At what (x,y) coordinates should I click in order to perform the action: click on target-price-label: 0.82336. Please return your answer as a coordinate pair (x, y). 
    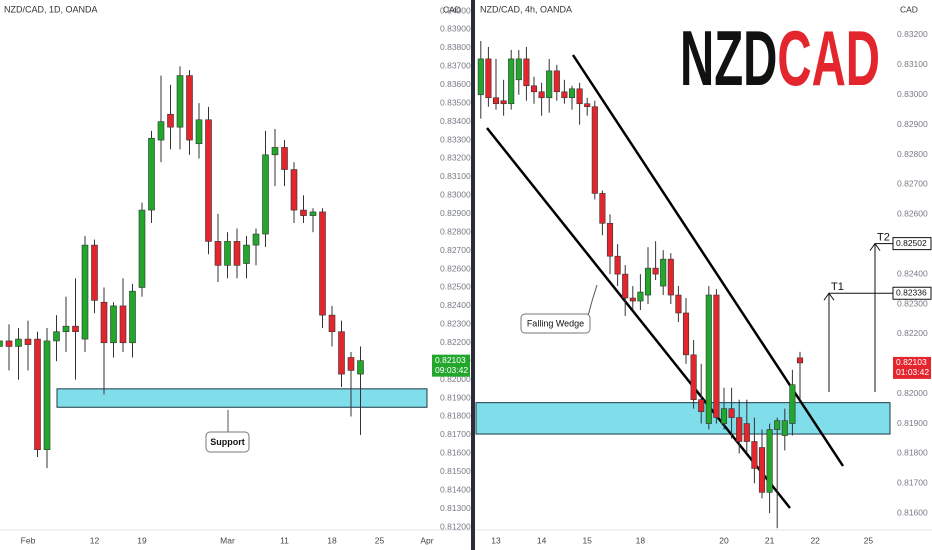
    Looking at the image, I should click on (911, 292).